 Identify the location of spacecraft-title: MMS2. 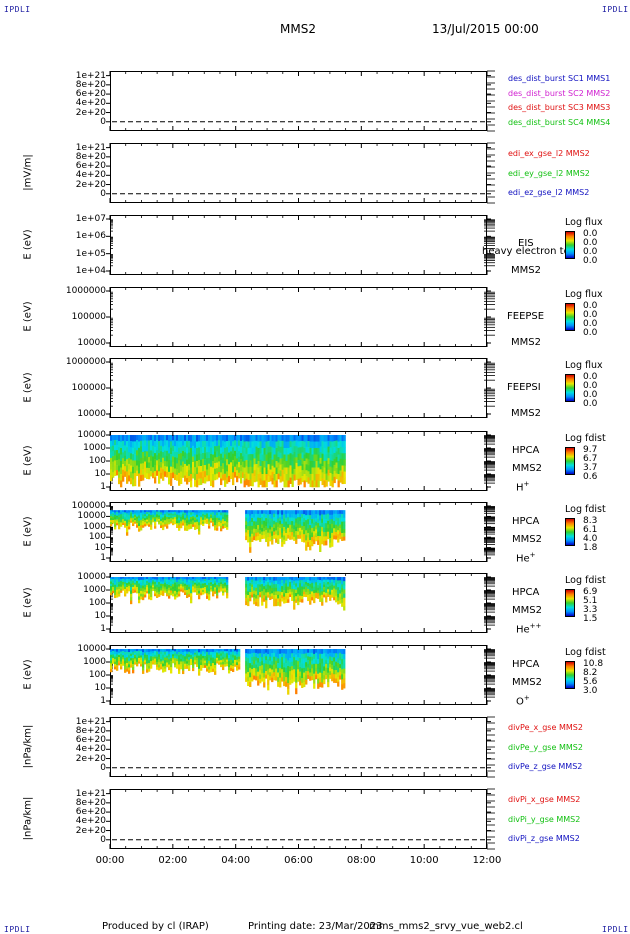
(298, 29).